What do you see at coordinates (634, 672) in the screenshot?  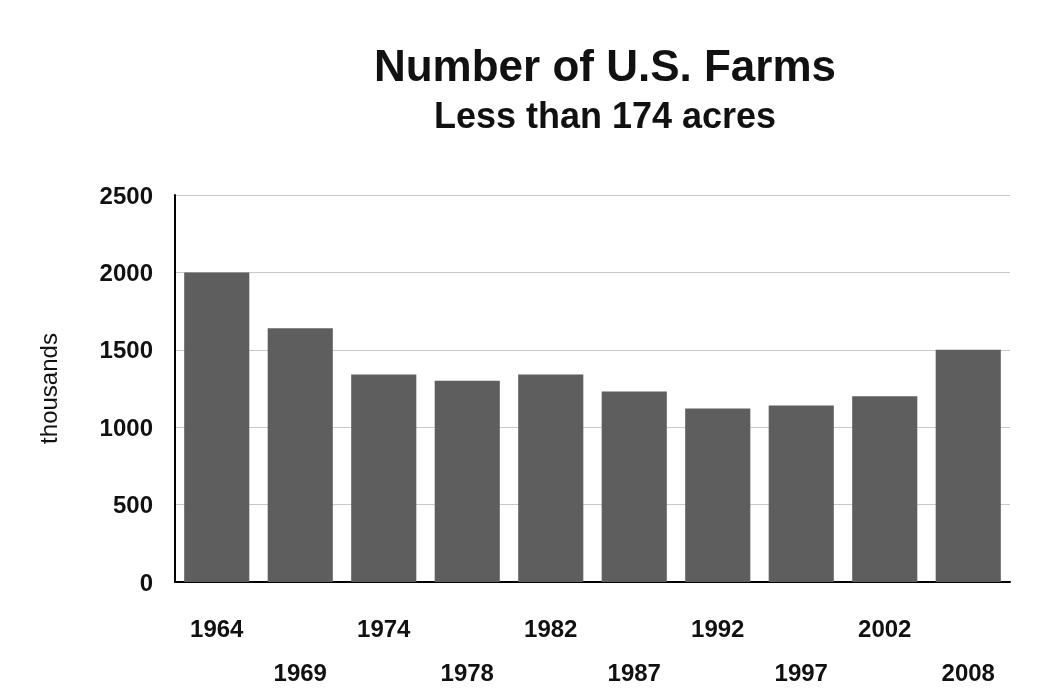 I see `x-tick-label: 1987` at bounding box center [634, 672].